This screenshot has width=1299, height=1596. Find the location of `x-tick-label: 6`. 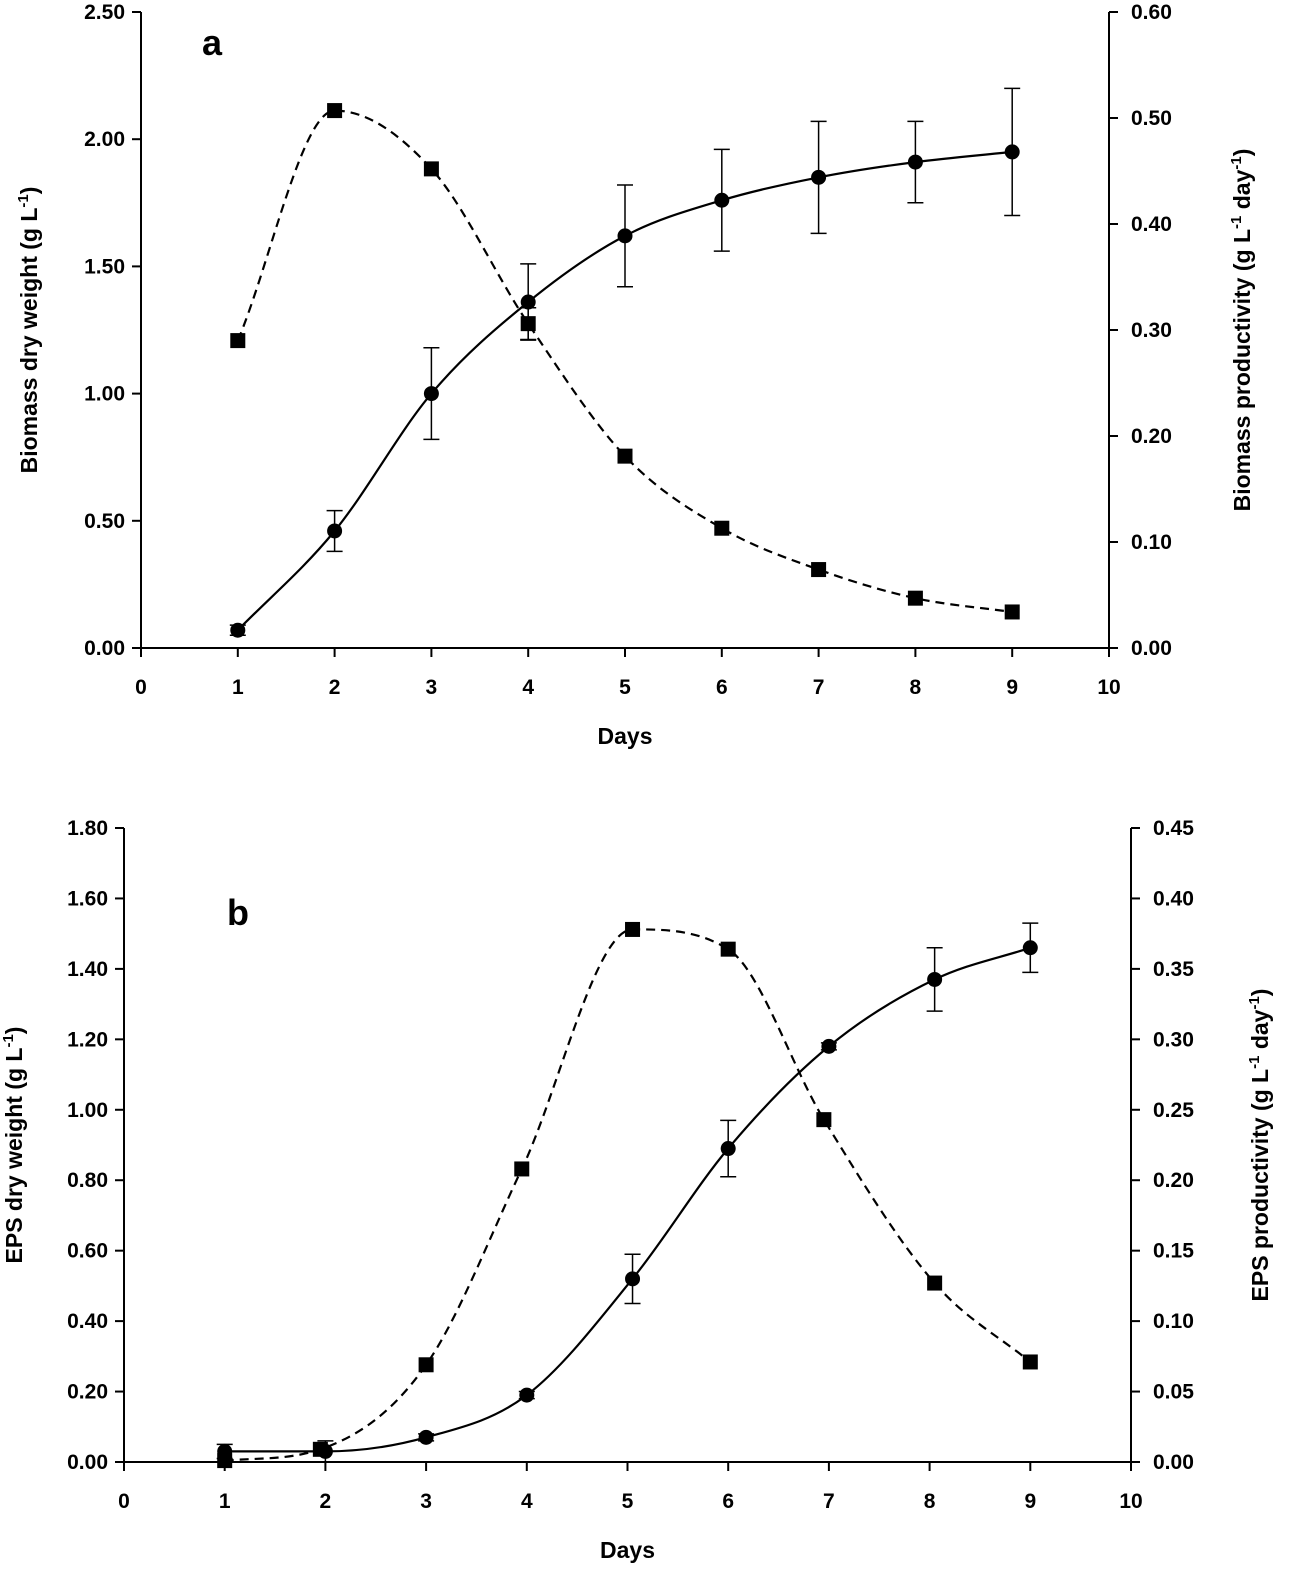

x-tick-label: 6 is located at coordinates (728, 1501).